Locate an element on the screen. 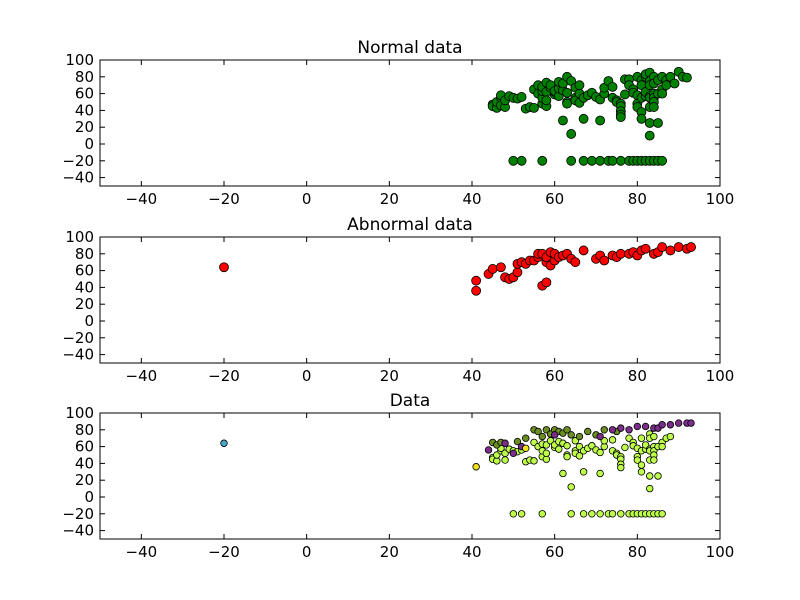 The image size is (800, 600). chart-title: Abnormal data is located at coordinates (410, 225).